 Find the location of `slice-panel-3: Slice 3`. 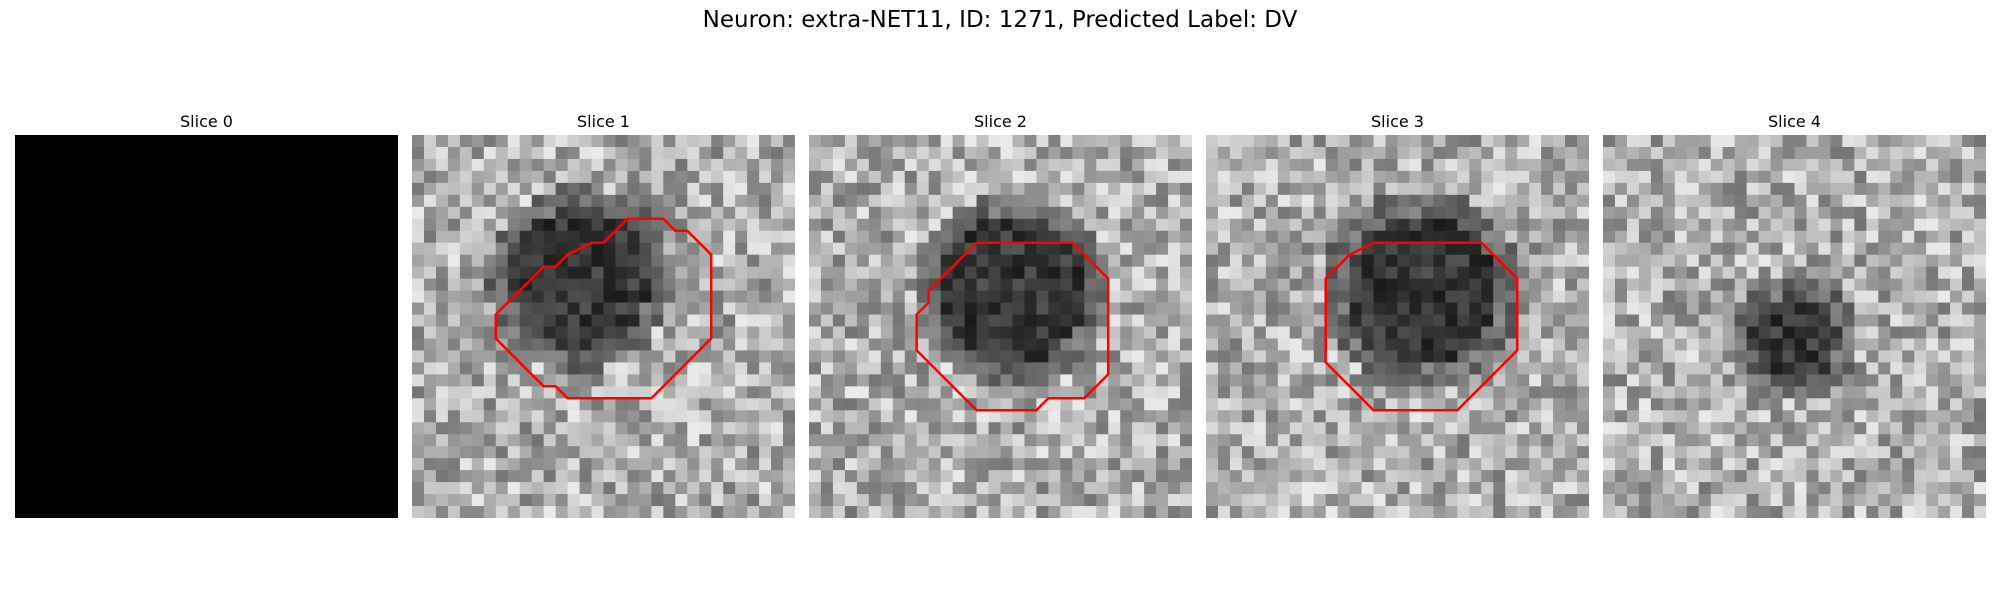

slice-panel-3: Slice 3 is located at coordinates (1397, 314).